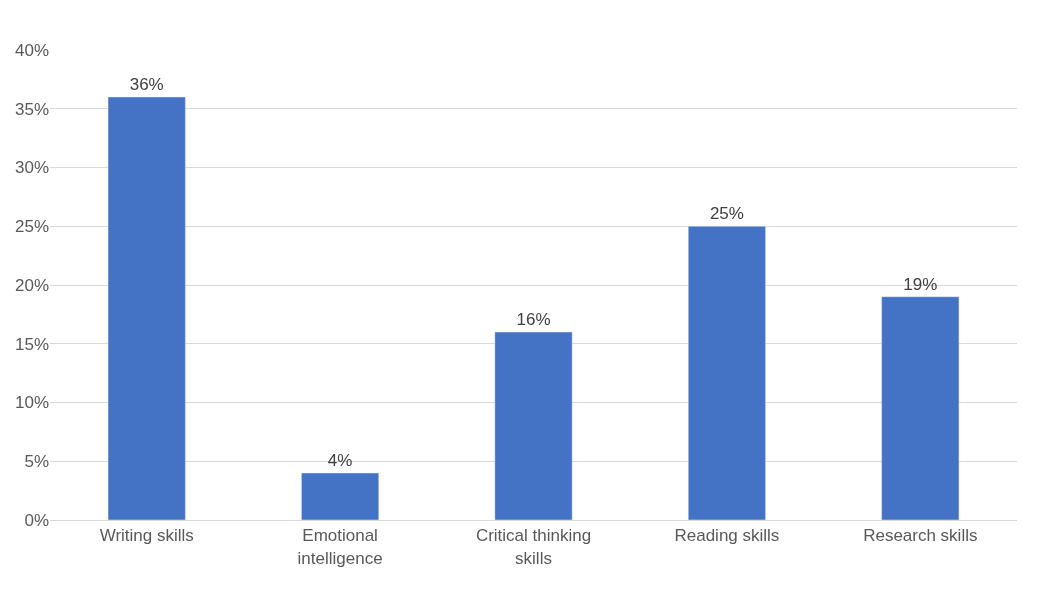 The image size is (1057, 610). I want to click on y-tick-label: 15%, so click(31, 344).